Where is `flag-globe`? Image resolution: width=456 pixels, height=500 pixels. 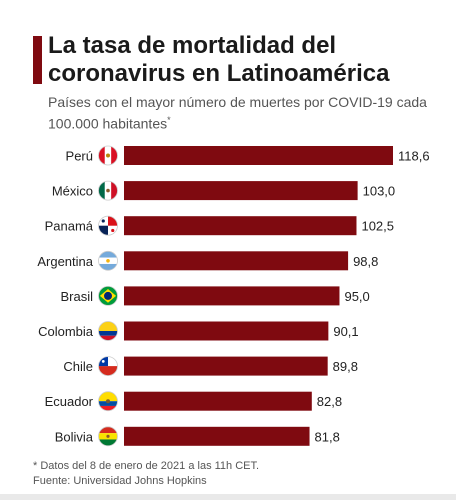 flag-globe is located at coordinates (108, 295).